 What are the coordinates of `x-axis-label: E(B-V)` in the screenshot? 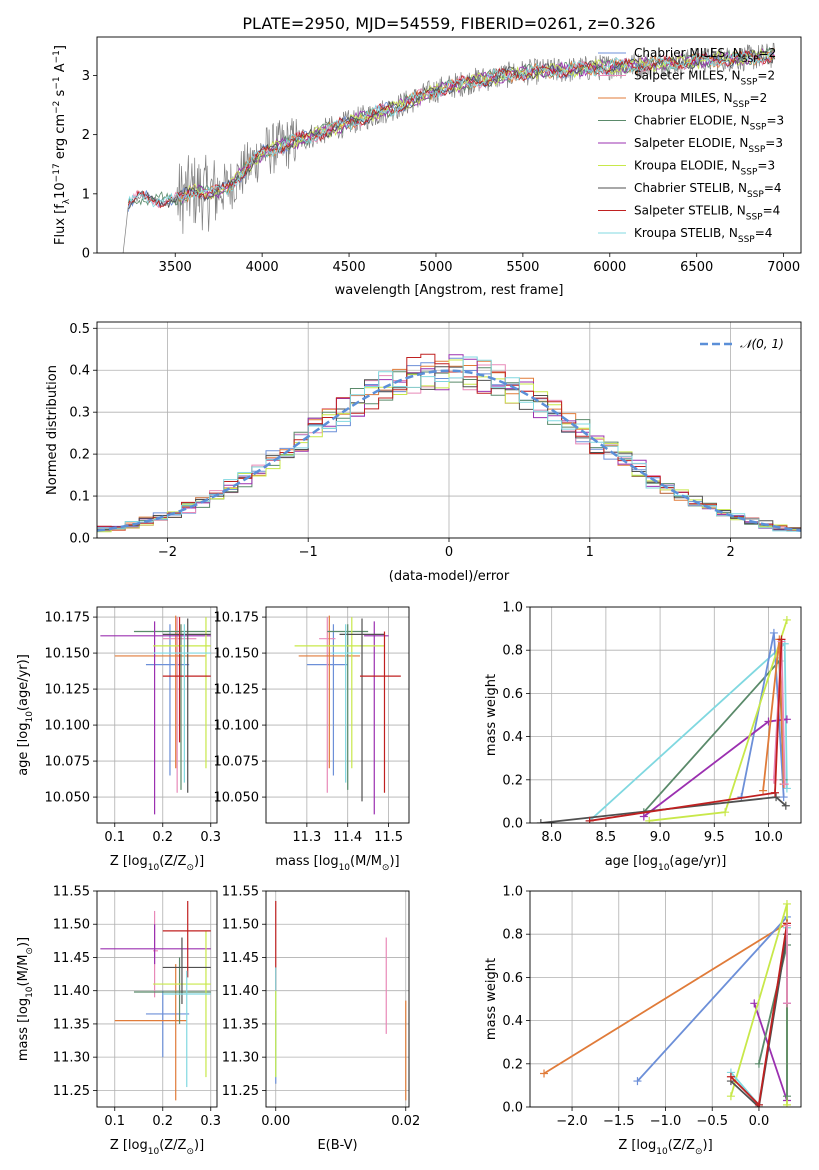 It's located at (337, 1145).